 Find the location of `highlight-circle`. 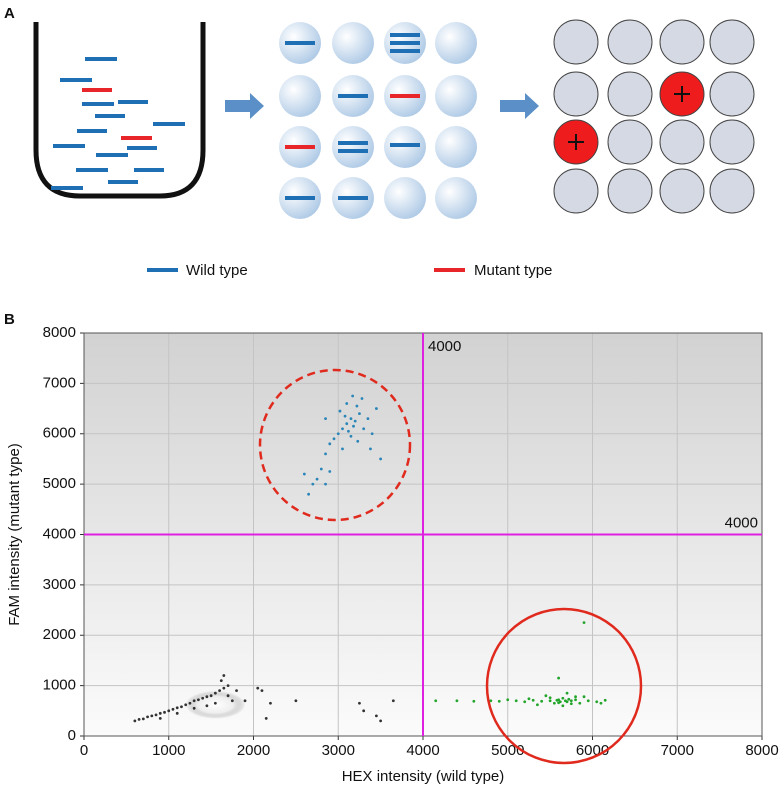

highlight-circle is located at coordinates (564, 686).